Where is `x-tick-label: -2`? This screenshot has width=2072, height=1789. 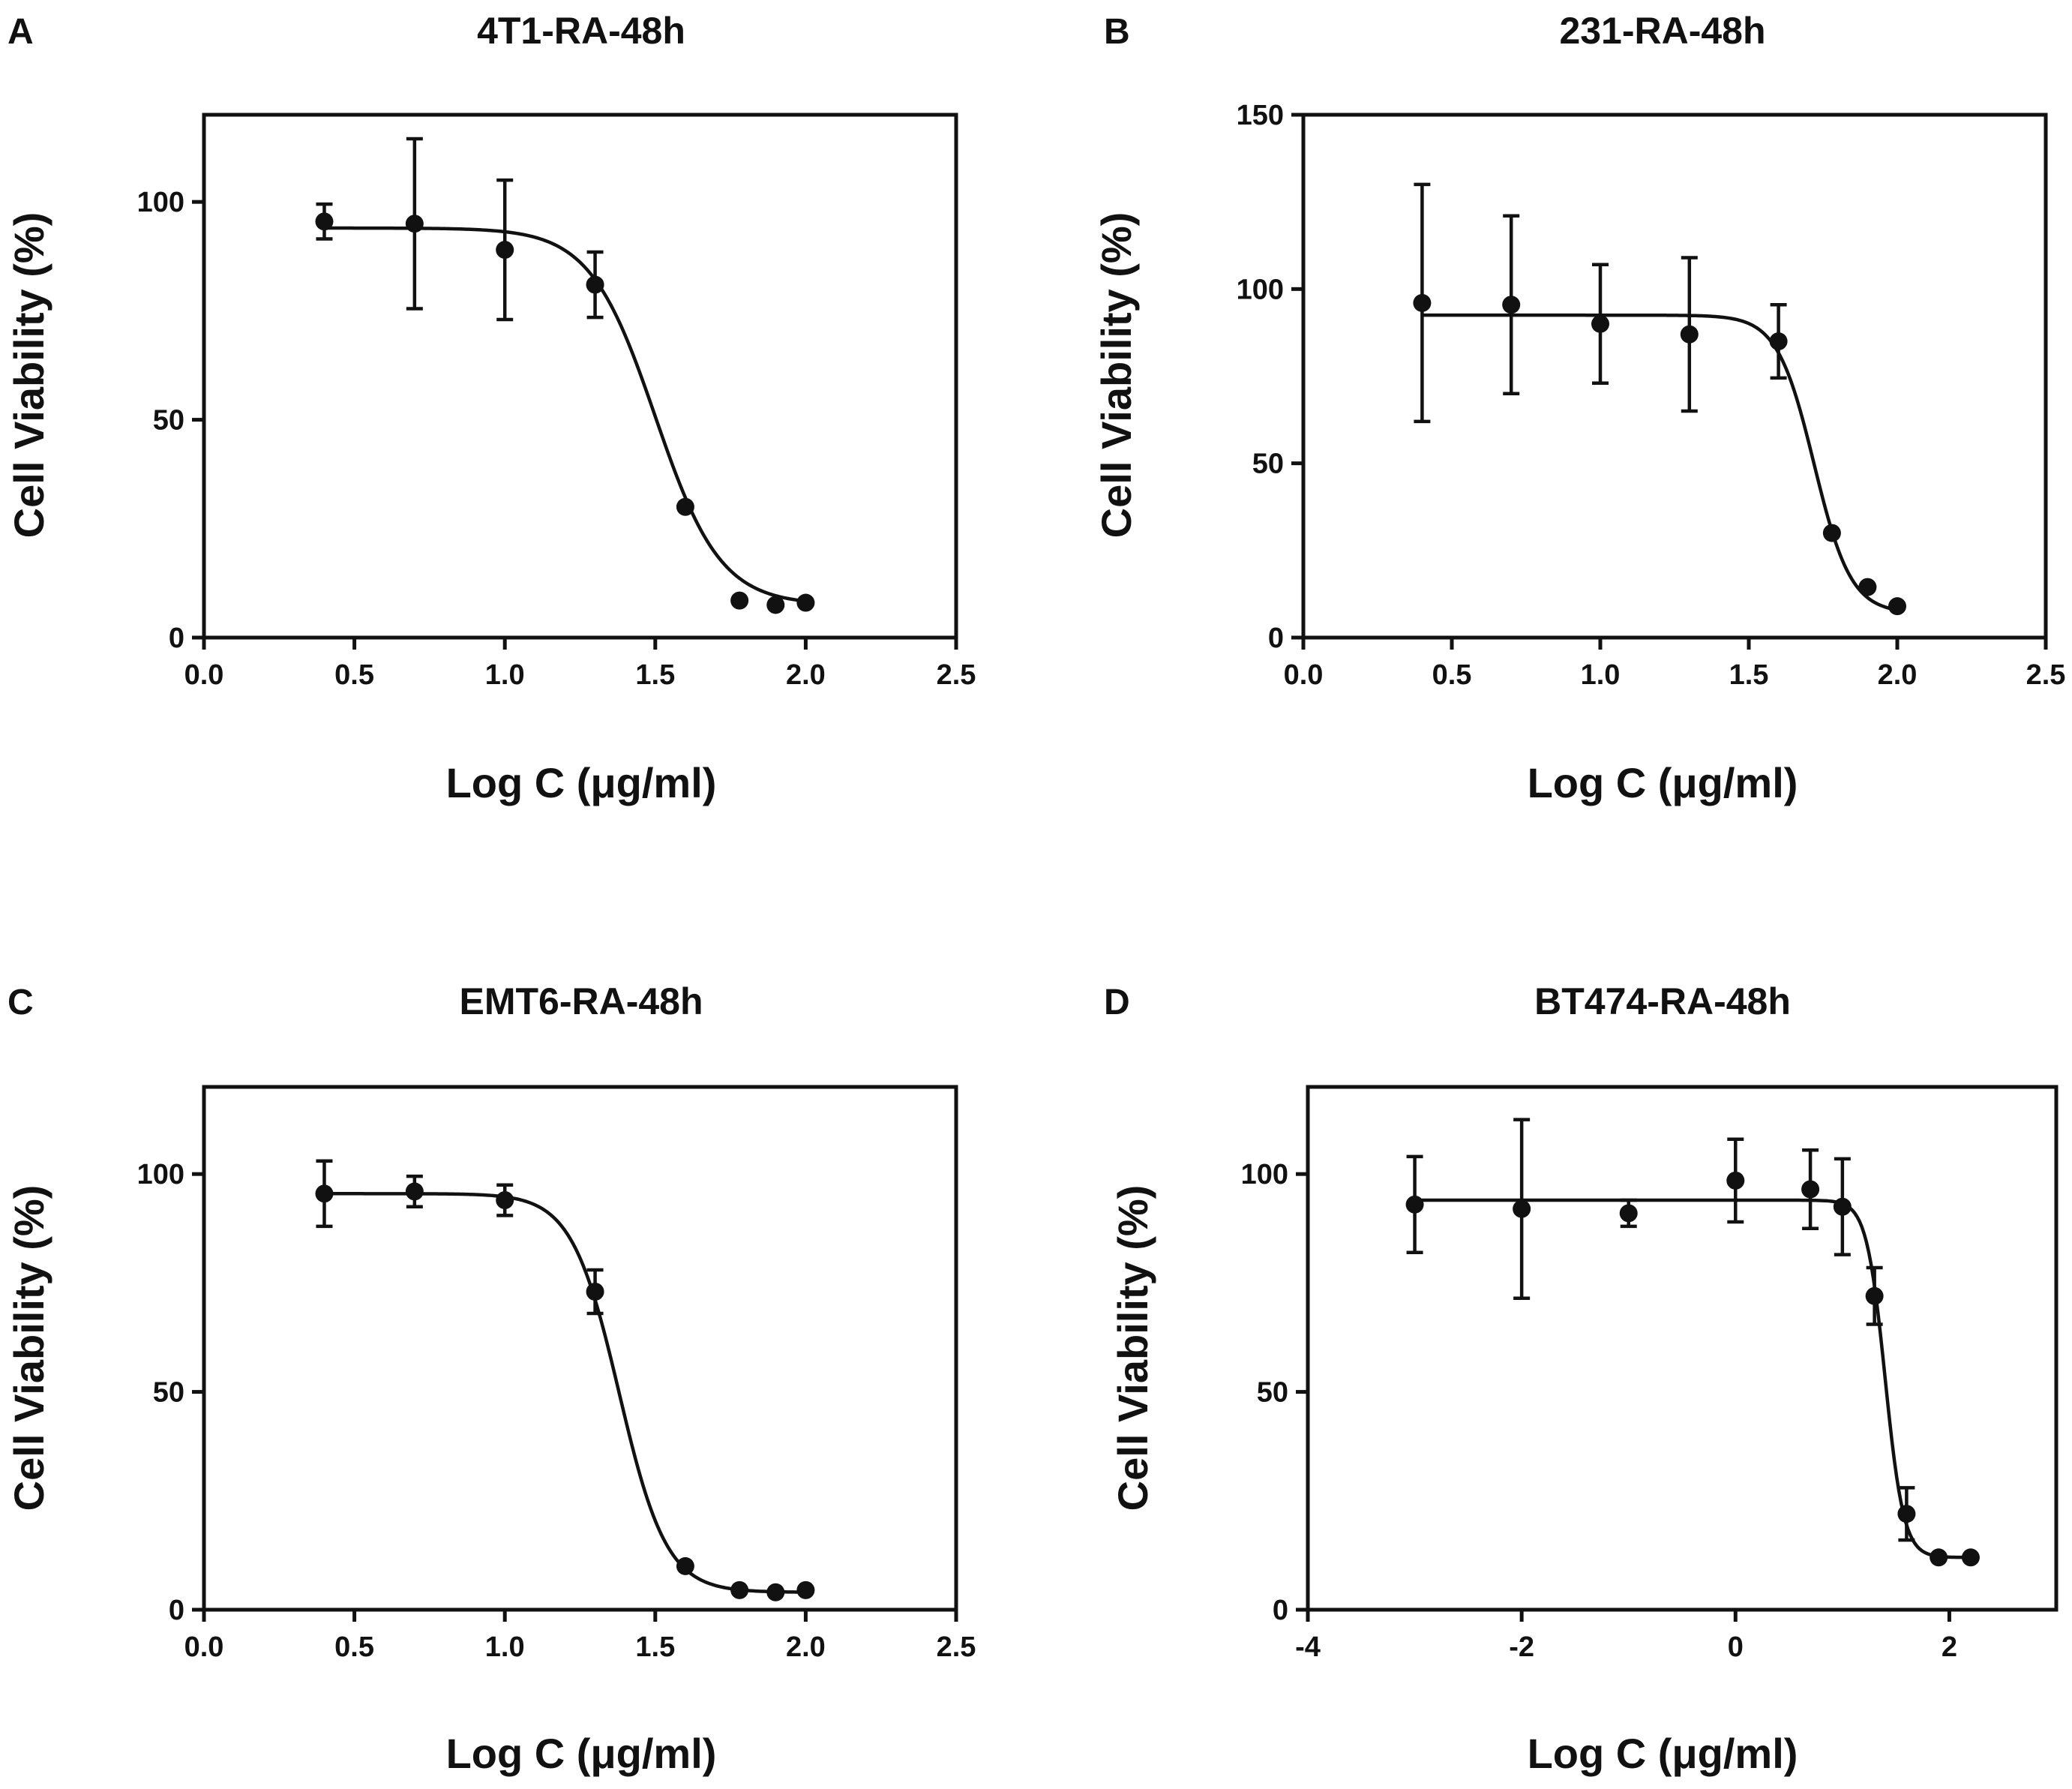
x-tick-label: -2 is located at coordinates (1522, 1647).